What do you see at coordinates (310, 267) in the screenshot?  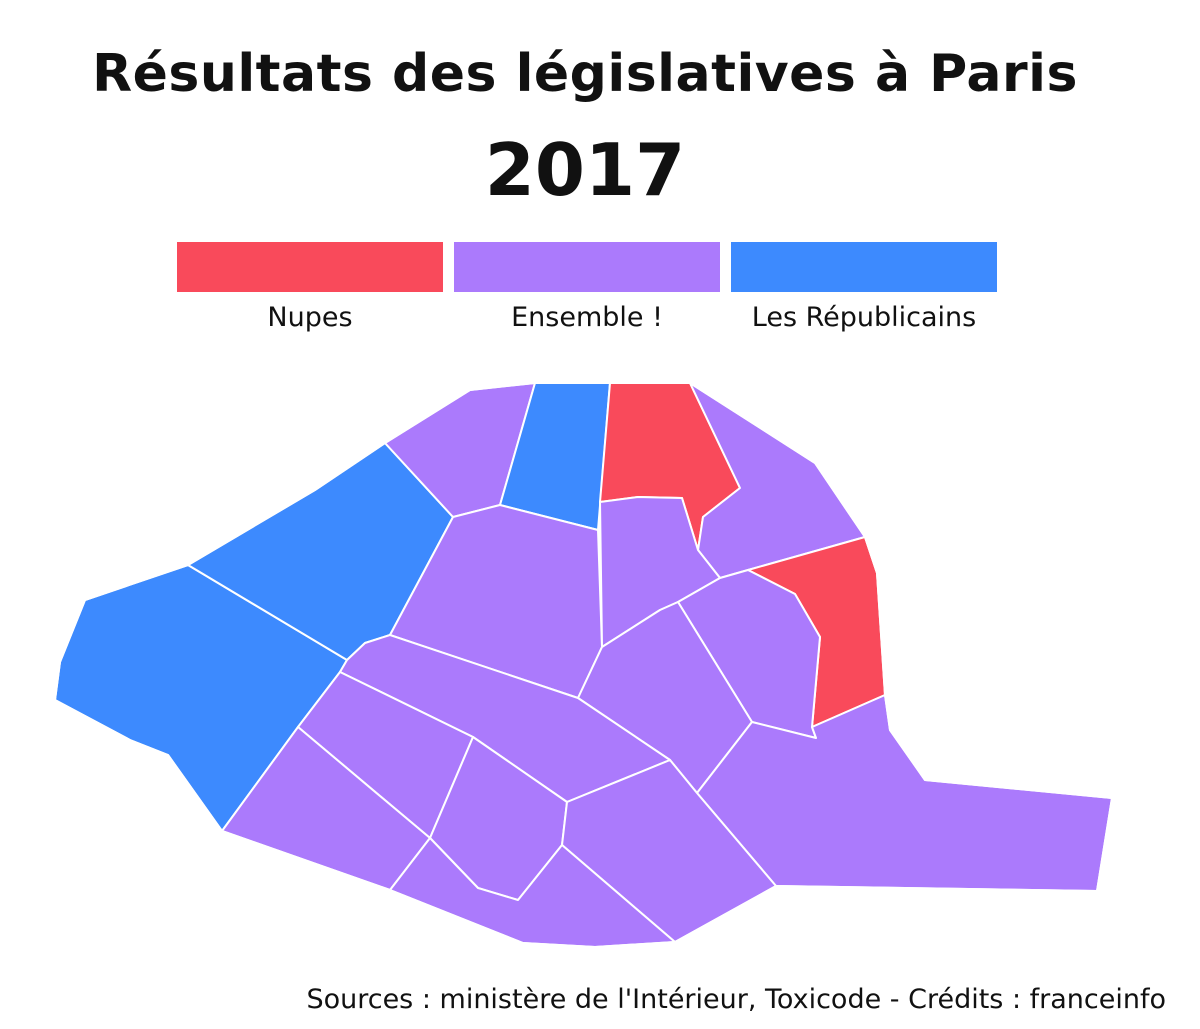 I see `legend-swatch-nupes` at bounding box center [310, 267].